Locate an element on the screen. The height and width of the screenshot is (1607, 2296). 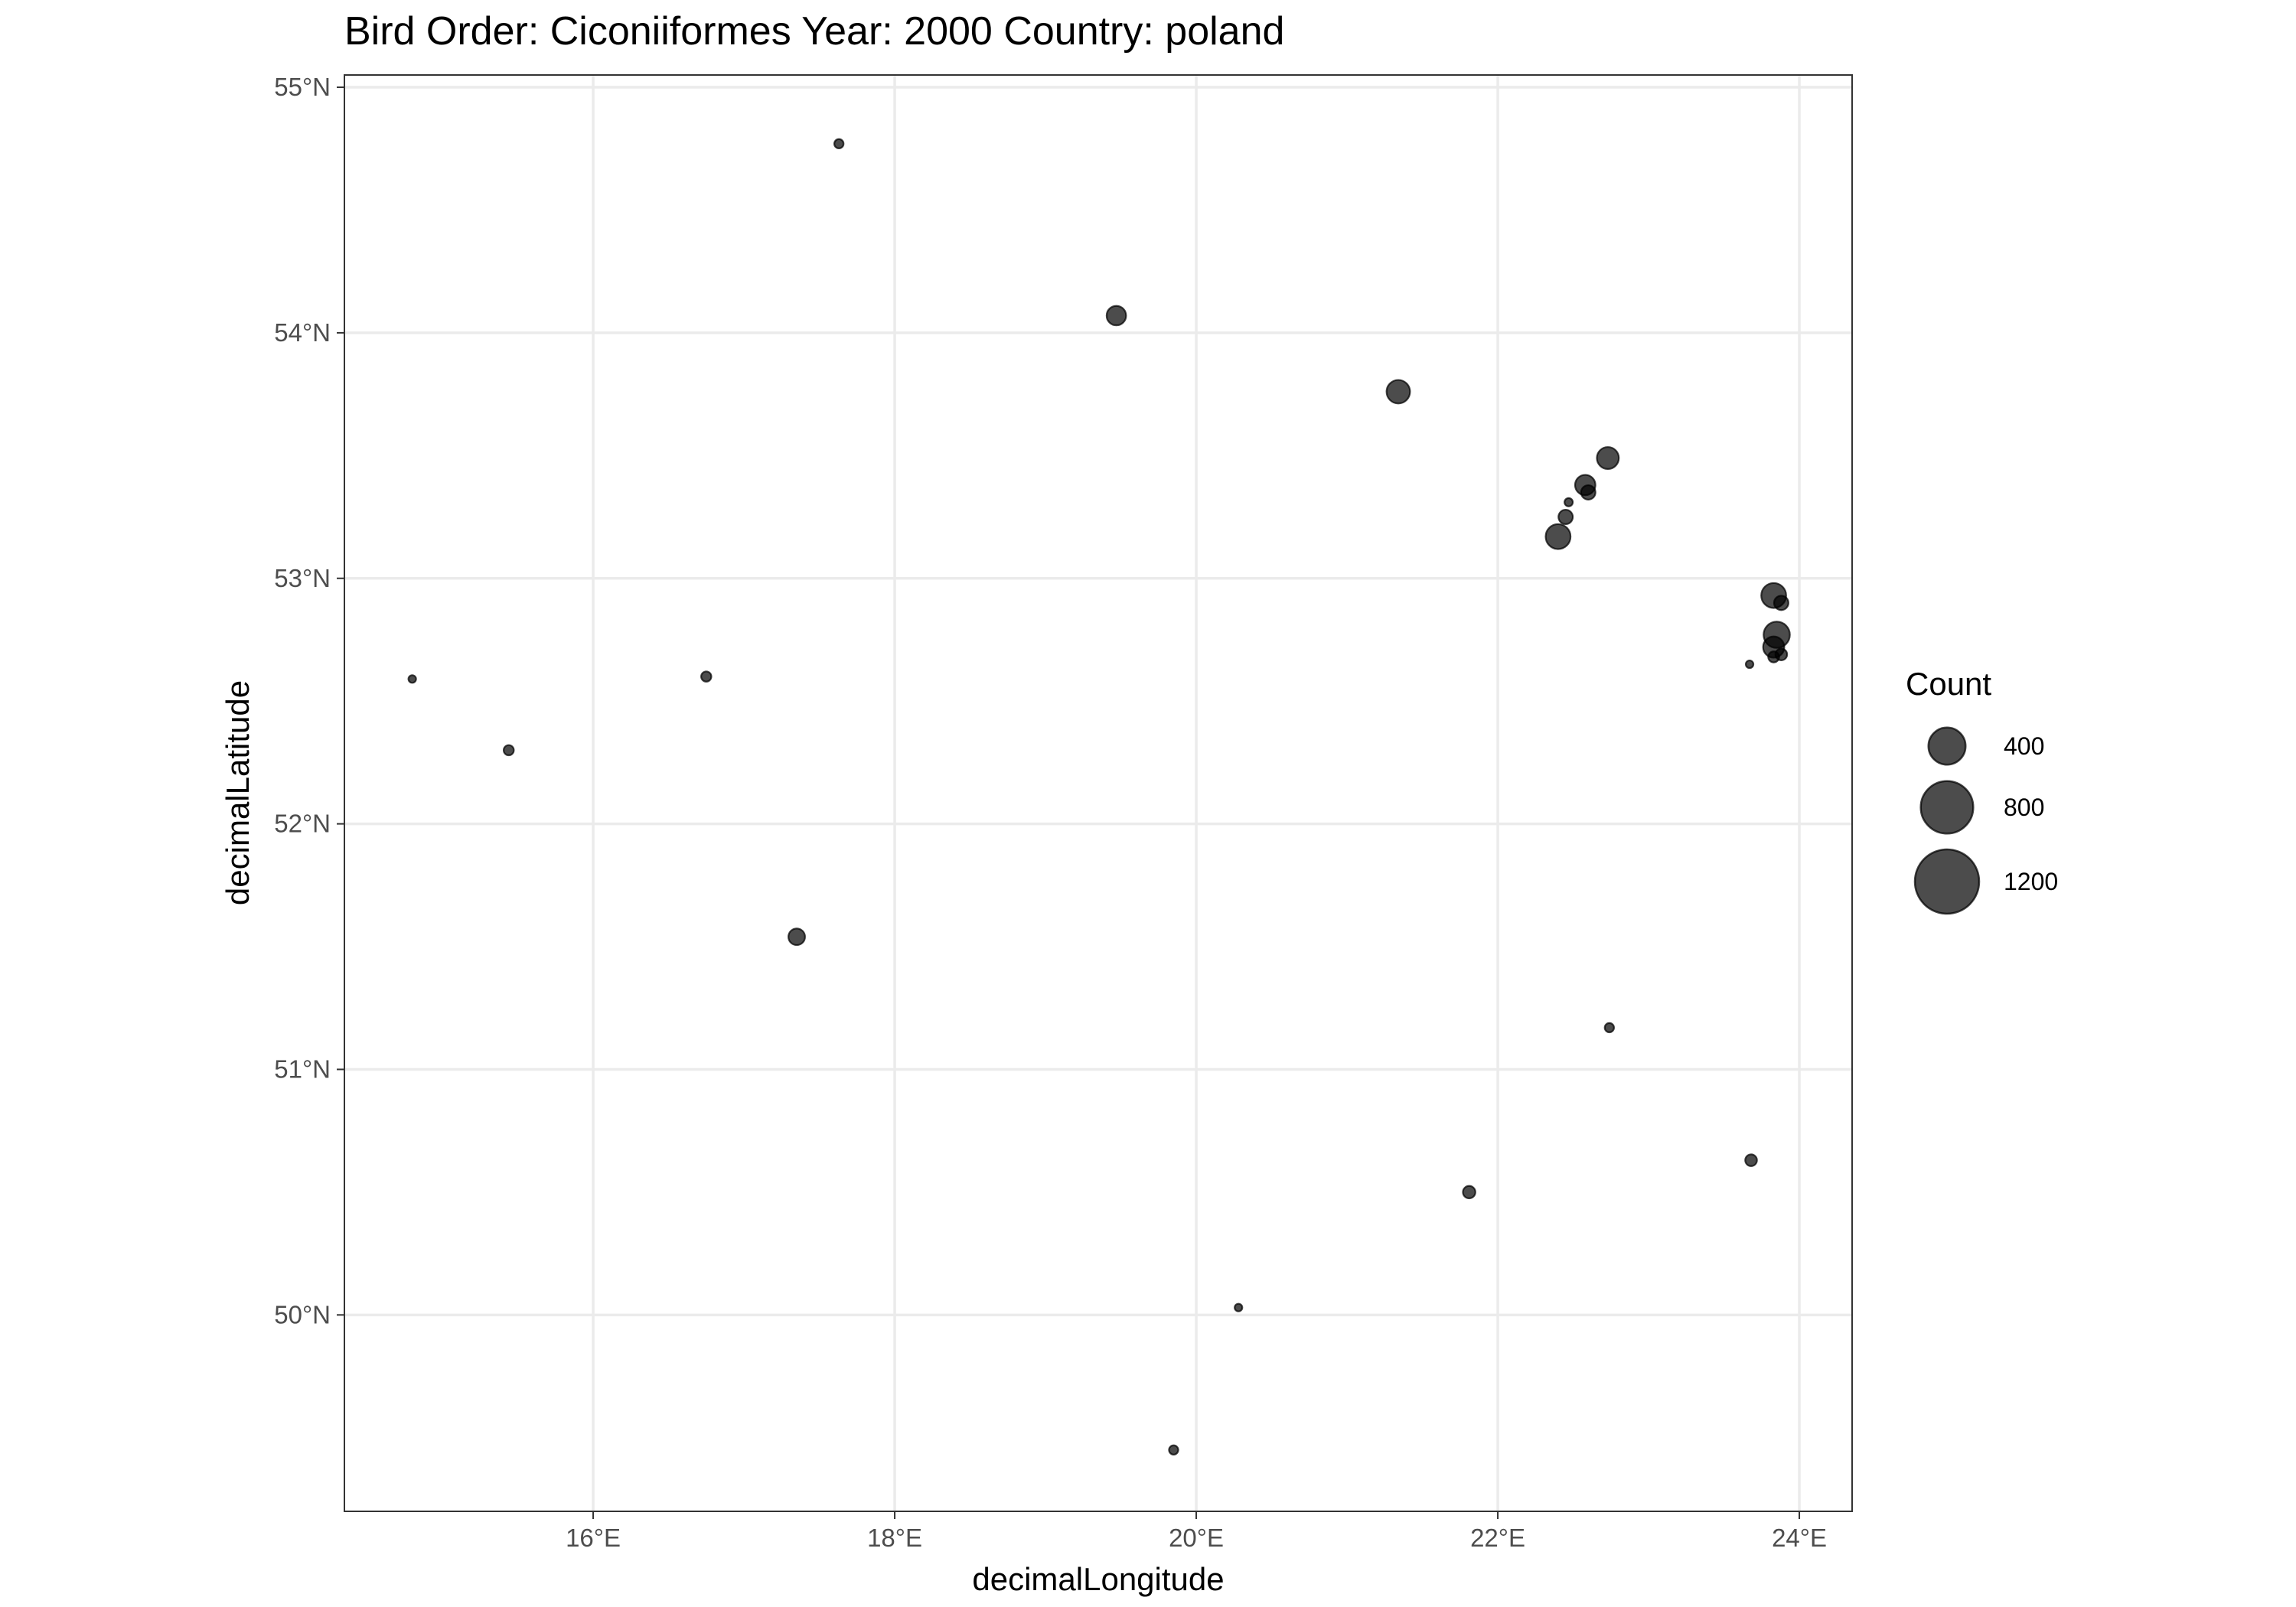
y-tick-label: 50°N is located at coordinates (302, 1314).